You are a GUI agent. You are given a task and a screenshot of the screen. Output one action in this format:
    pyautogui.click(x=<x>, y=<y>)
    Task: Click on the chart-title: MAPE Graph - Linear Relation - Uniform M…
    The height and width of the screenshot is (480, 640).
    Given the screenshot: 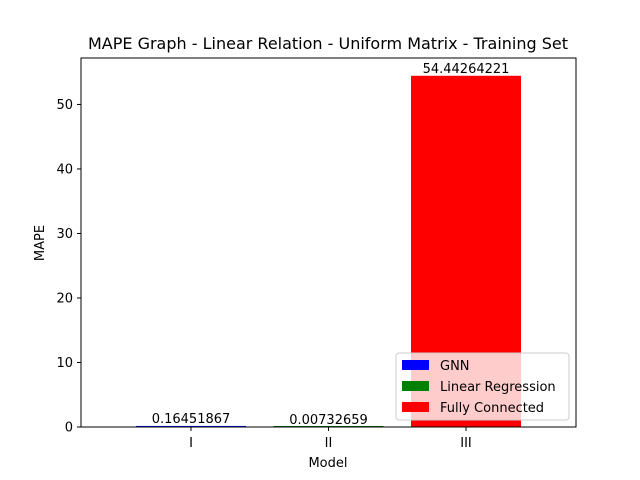 What is the action you would take?
    pyautogui.click(x=328, y=43)
    